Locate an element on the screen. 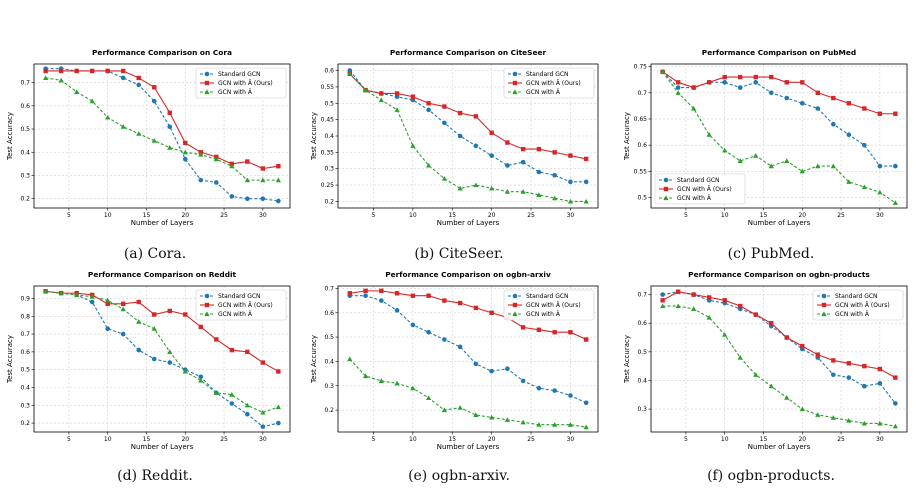 The image size is (918, 492). y-tick-label: 0.45 is located at coordinates (328, 120).